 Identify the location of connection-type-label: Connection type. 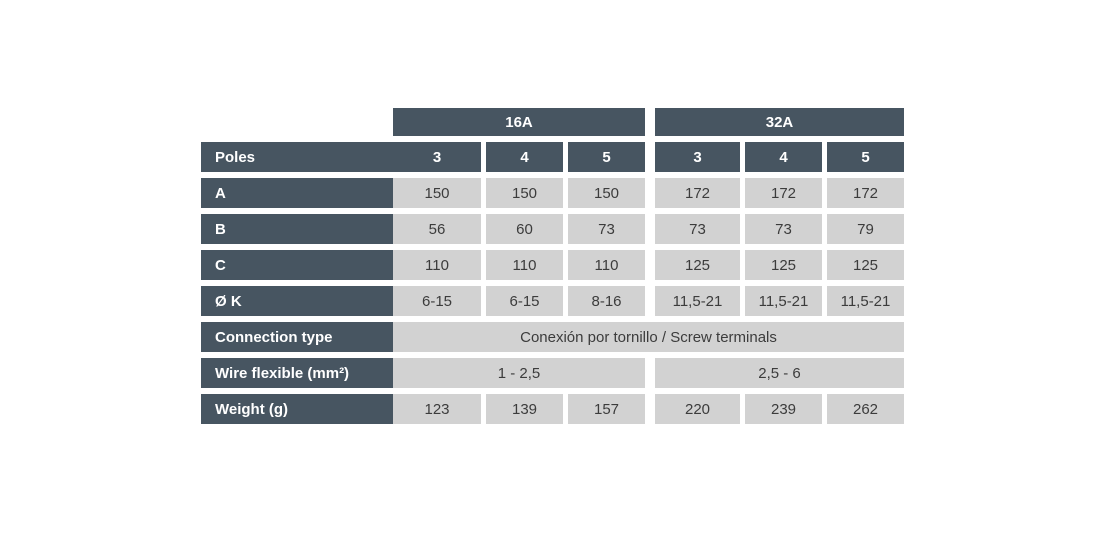
(297, 337).